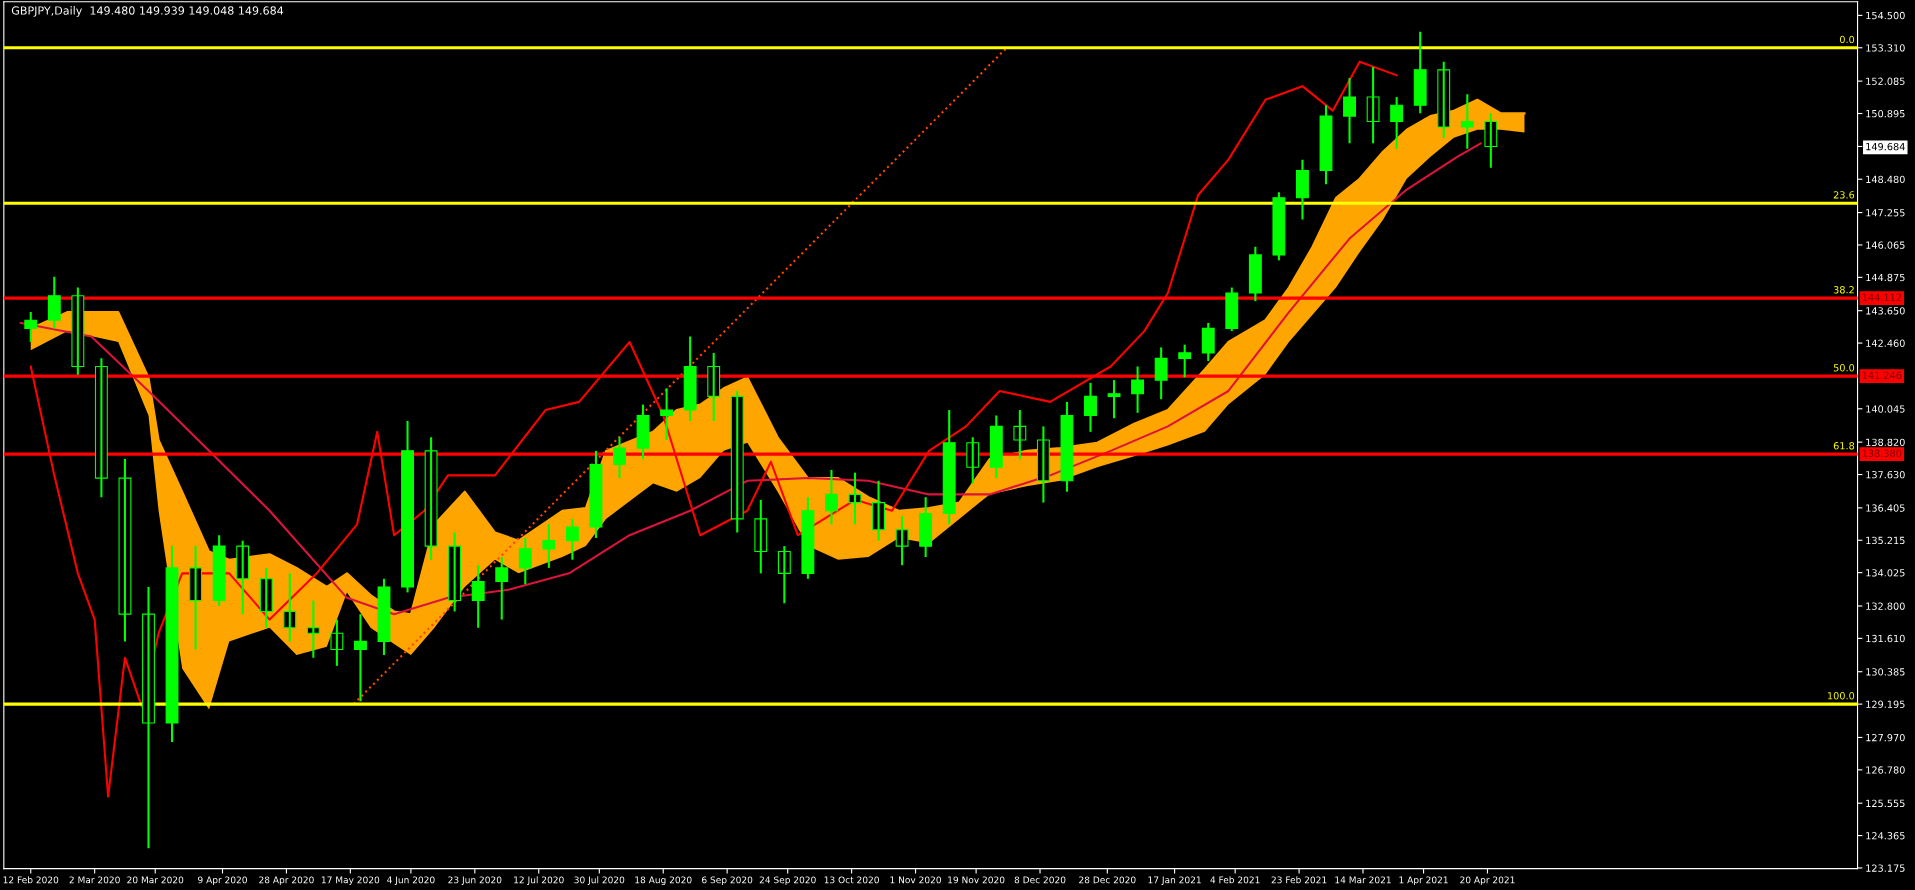 This screenshot has height=890, width=1915. Describe the element at coordinates (1363, 880) in the screenshot. I see `x-tick-label: 14 Mar 2021` at that location.